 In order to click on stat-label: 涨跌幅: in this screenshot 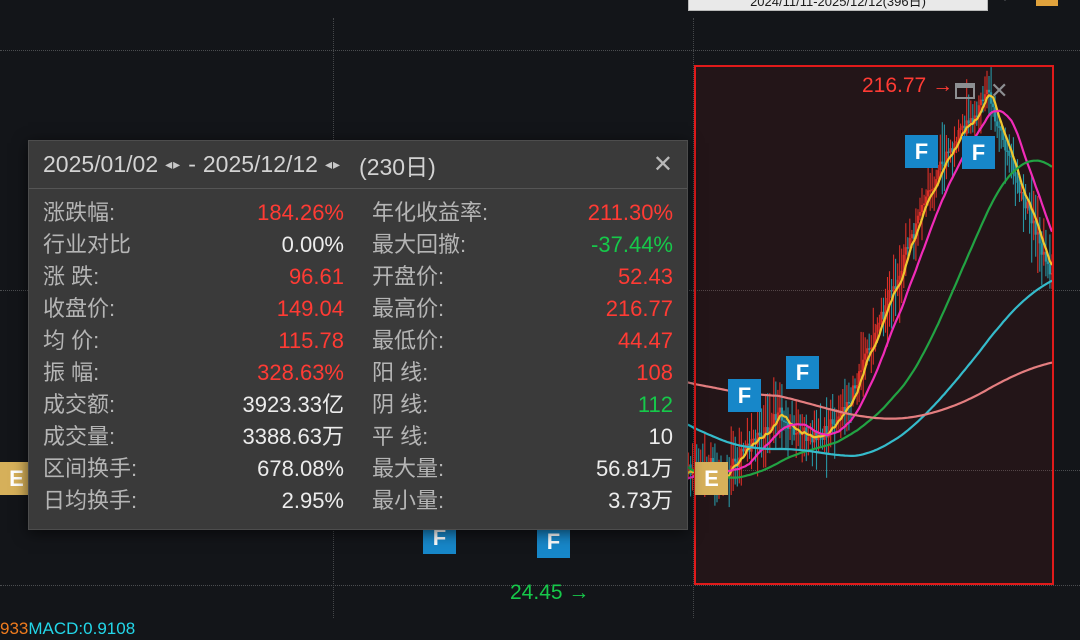, I will do `click(79, 212)`.